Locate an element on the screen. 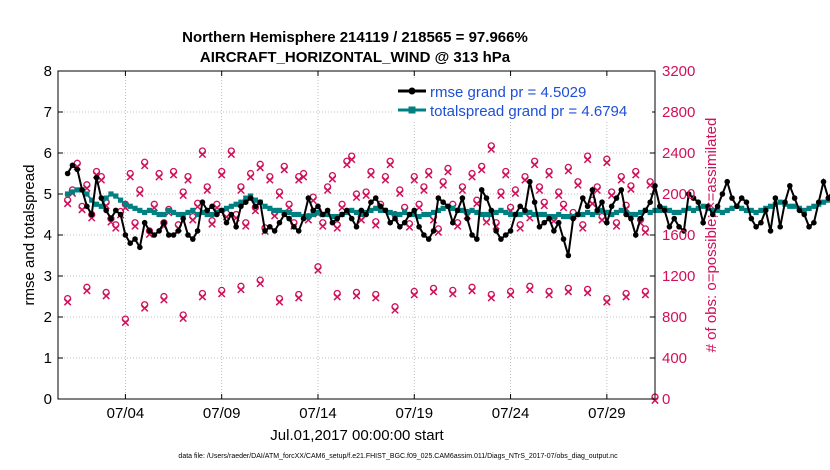 The height and width of the screenshot is (470, 830). y-left-tick-label: 5 is located at coordinates (48, 194).